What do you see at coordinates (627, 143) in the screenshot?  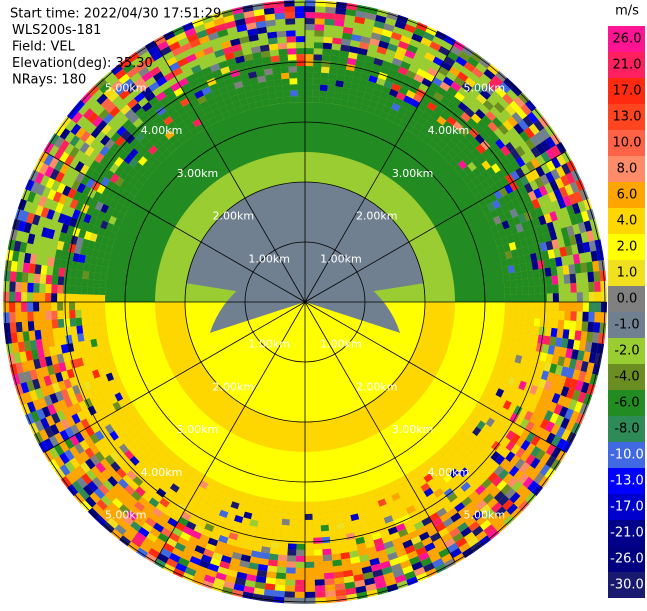 I see `colorbar-label: 10.0` at bounding box center [627, 143].